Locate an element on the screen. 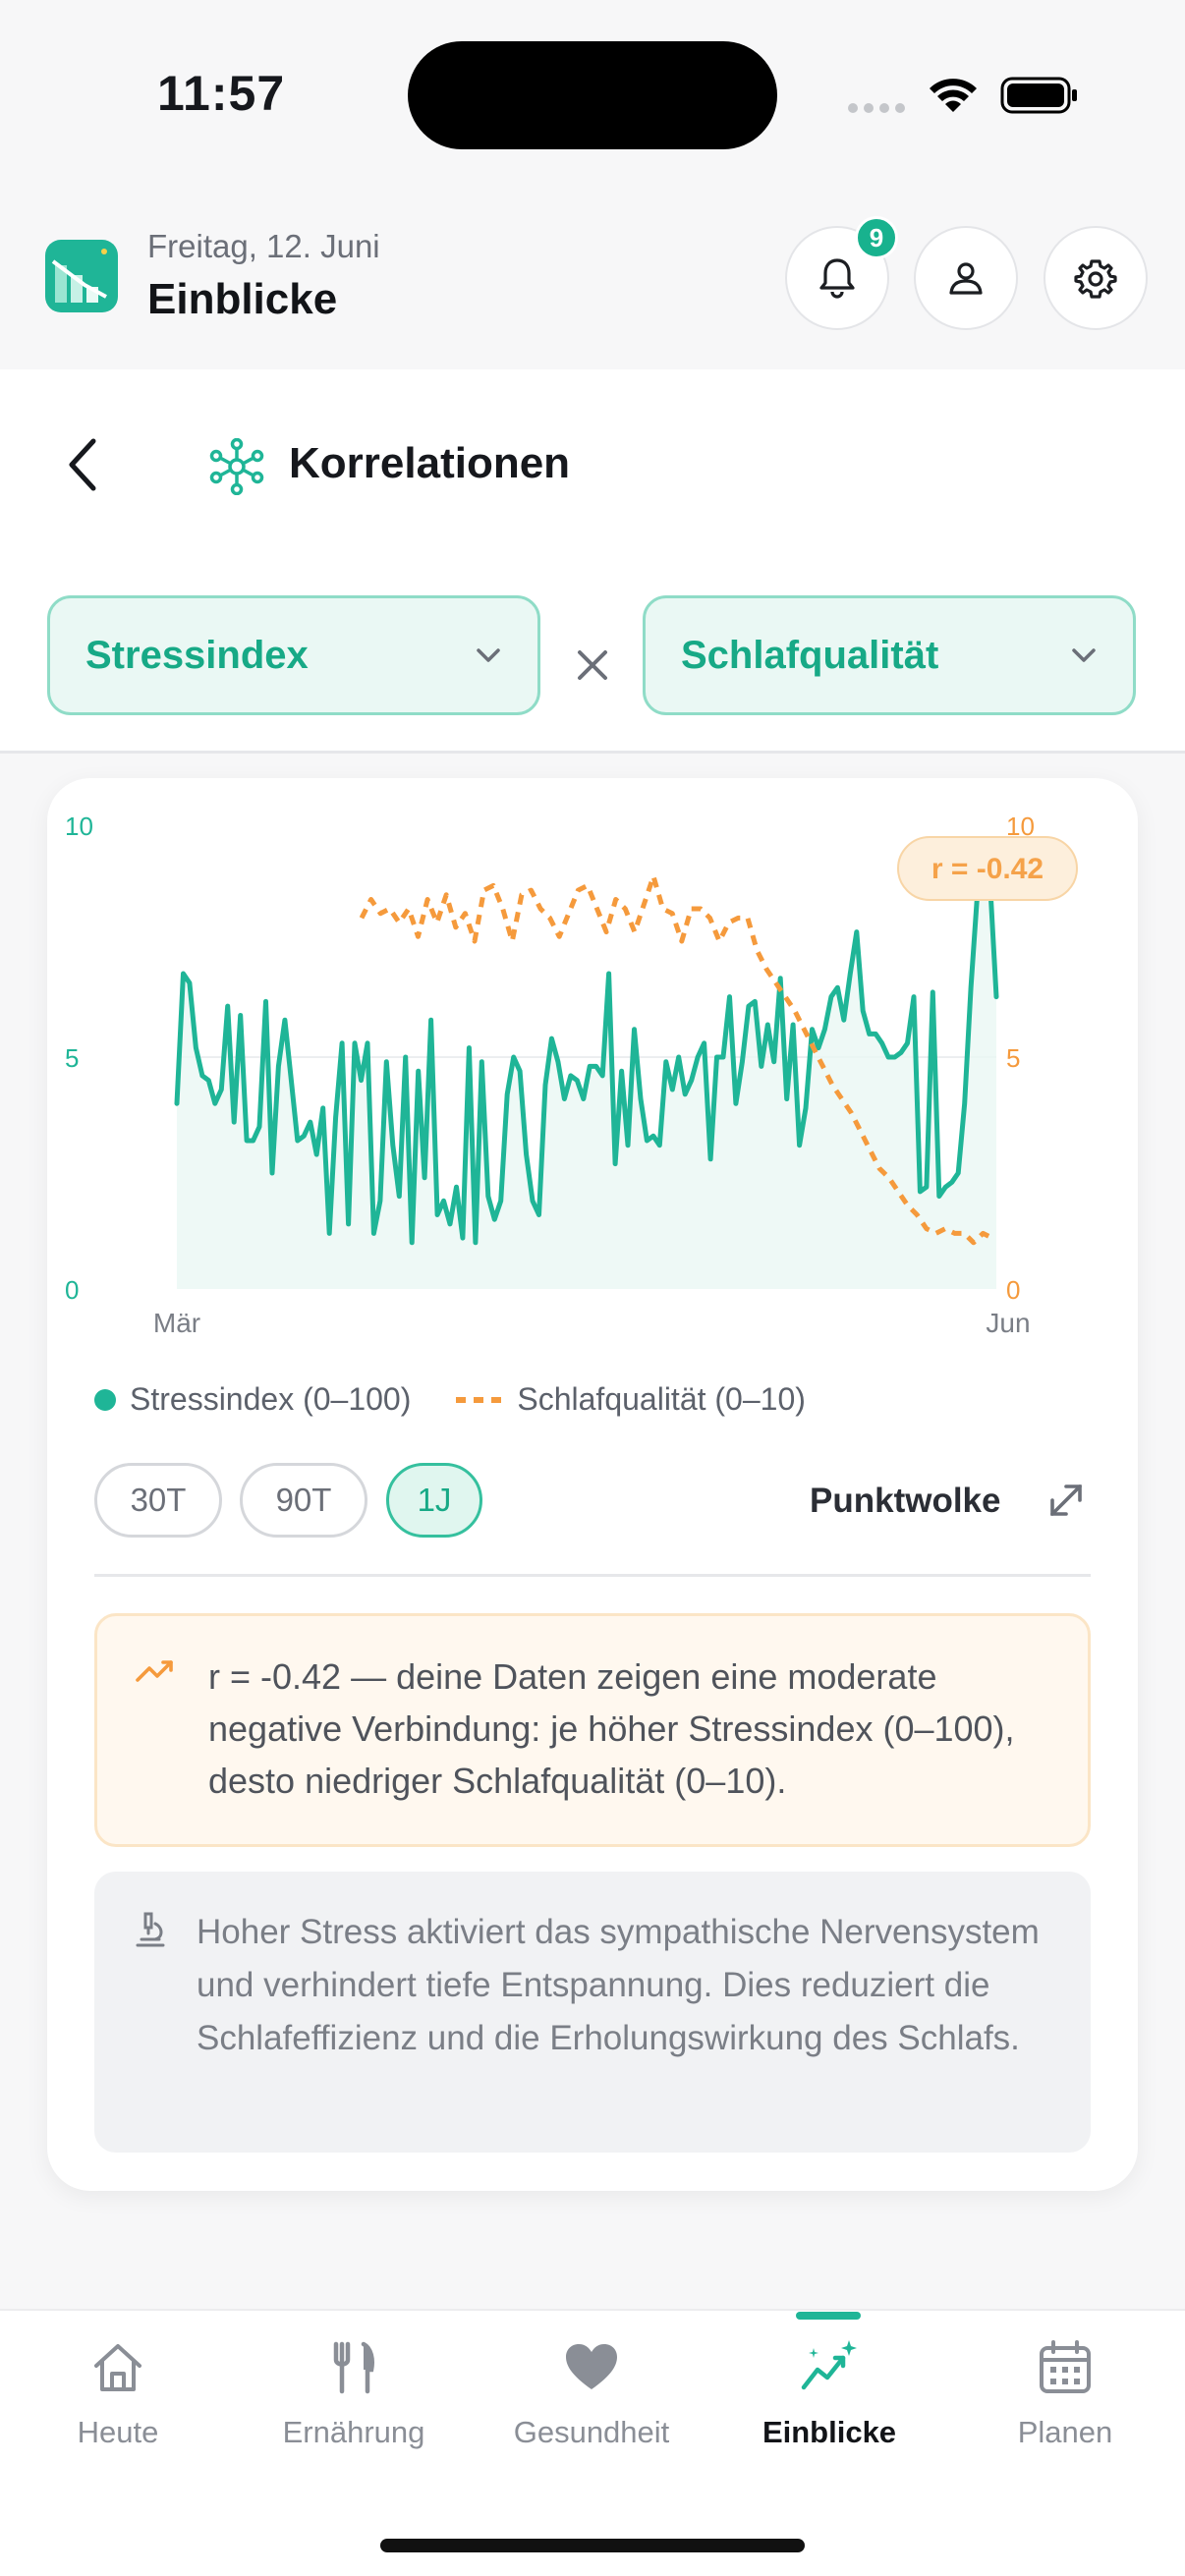 The width and height of the screenshot is (1185, 2576). chevron-left-icon is located at coordinates (83, 464).